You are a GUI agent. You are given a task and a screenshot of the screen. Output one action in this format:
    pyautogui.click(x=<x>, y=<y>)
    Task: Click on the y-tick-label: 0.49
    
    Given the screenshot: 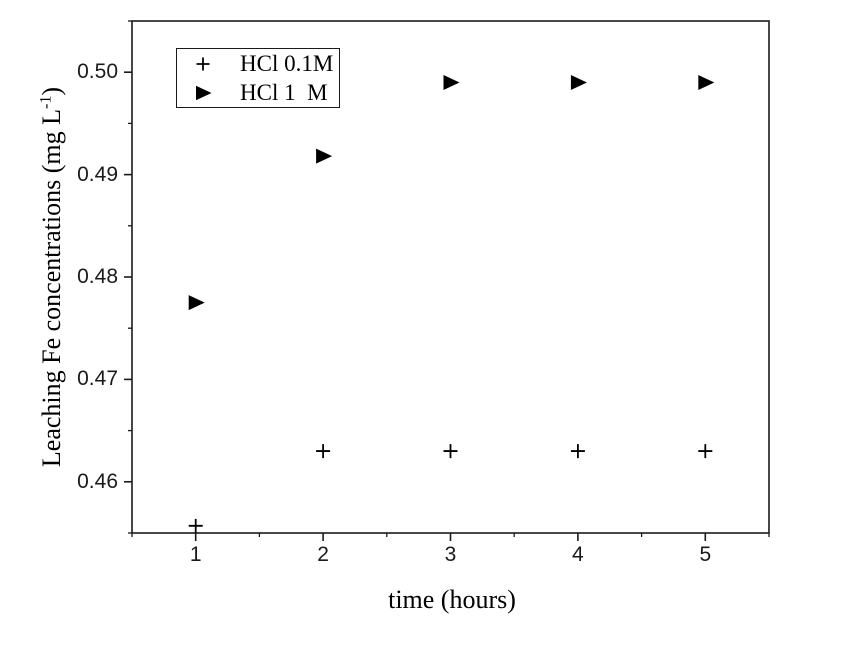 What is the action you would take?
    pyautogui.click(x=97, y=174)
    